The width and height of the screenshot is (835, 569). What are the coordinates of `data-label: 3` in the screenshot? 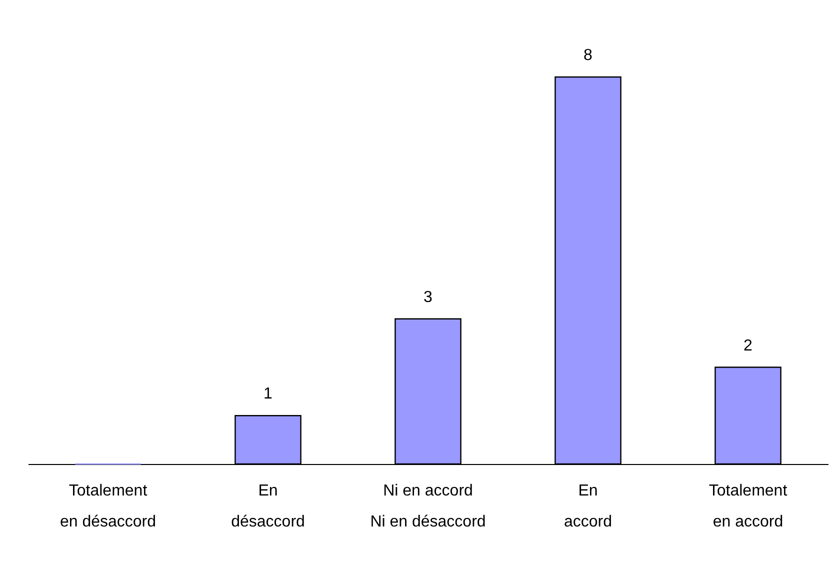 It's located at (428, 297).